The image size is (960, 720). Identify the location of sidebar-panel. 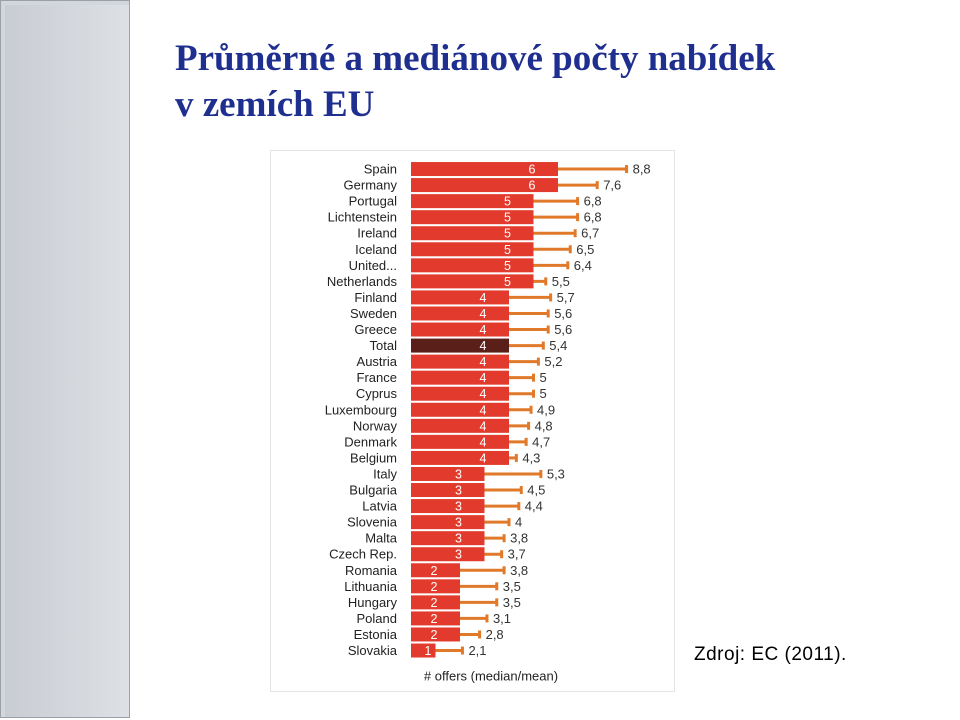
(67, 361).